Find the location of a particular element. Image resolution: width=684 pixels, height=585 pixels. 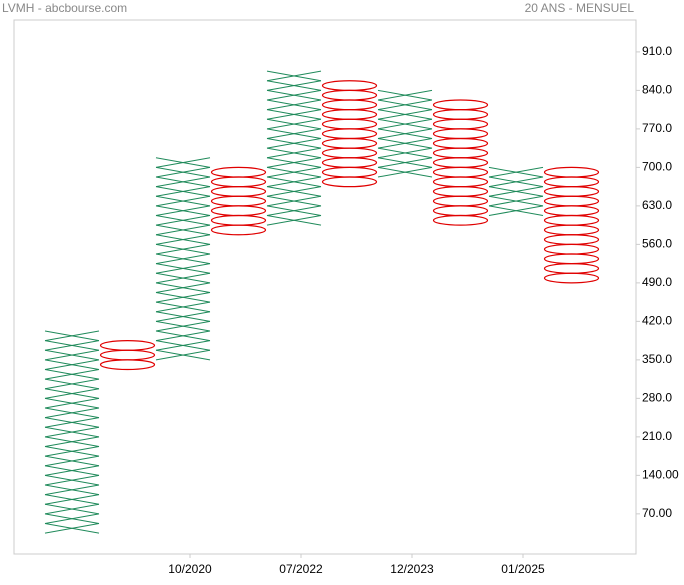

y-tick-label: 560.0 is located at coordinates (657, 244).